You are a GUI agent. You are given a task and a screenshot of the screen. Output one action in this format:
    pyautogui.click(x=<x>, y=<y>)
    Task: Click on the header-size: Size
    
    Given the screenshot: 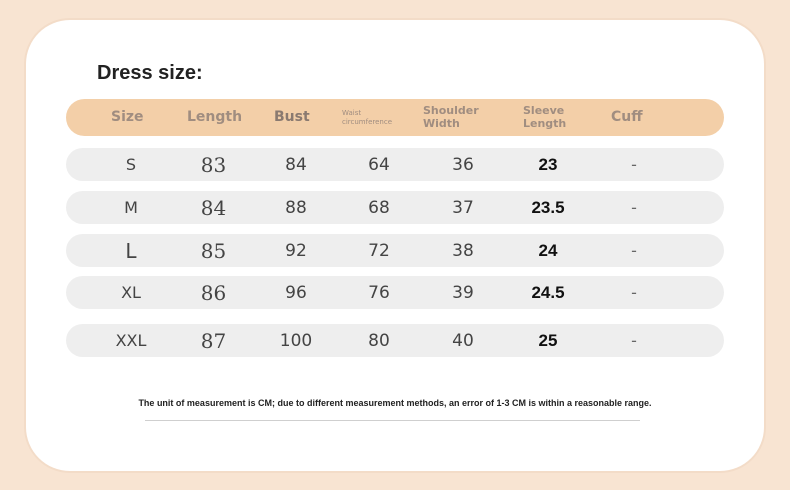 What is the action you would take?
    pyautogui.click(x=127, y=117)
    